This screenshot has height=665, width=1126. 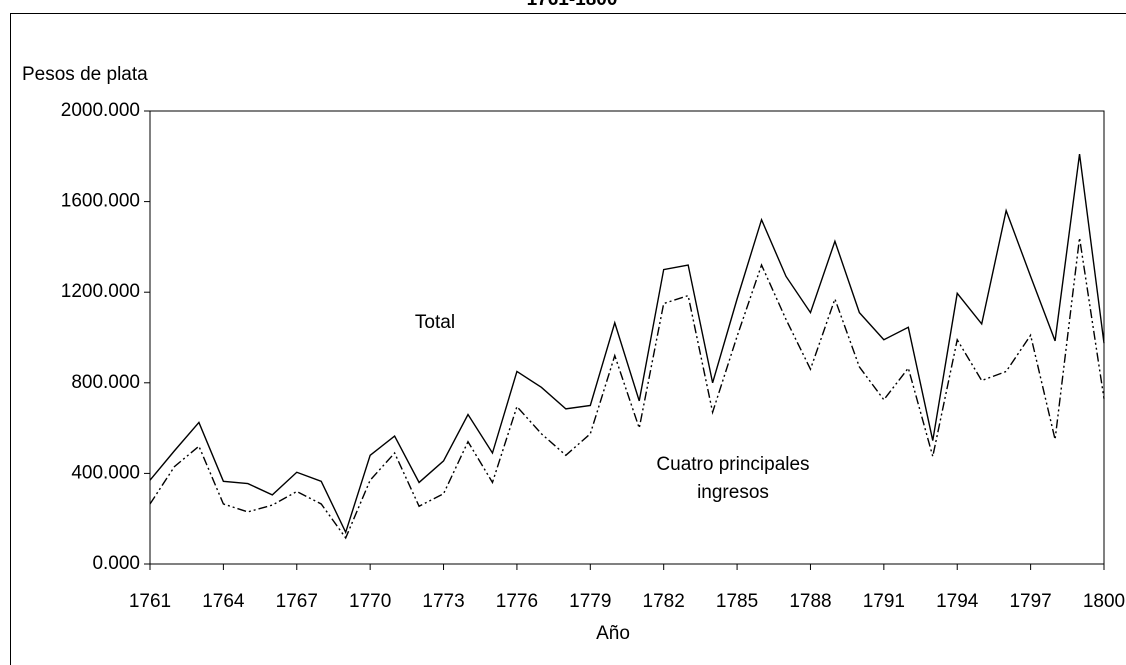 What do you see at coordinates (150, 601) in the screenshot?
I see `x-tick-label: 1761` at bounding box center [150, 601].